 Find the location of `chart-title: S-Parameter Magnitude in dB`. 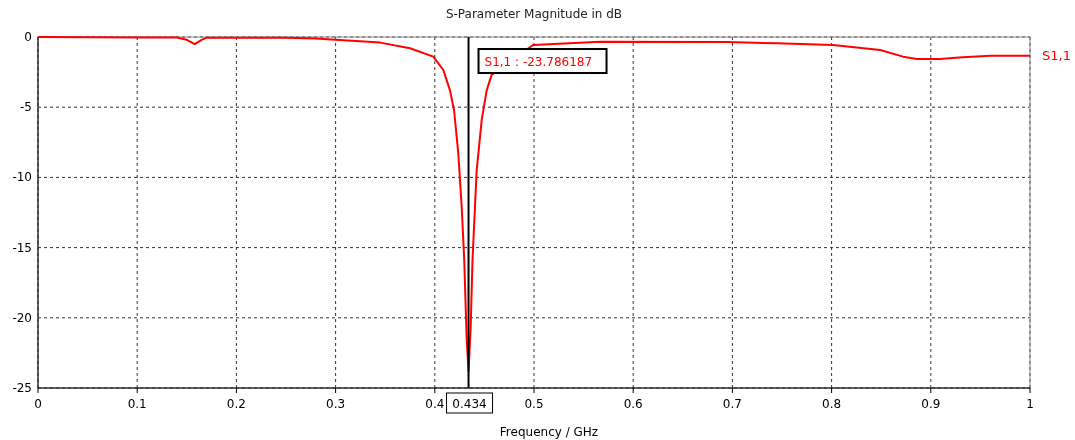

chart-title: S-Parameter Magnitude in dB is located at coordinates (534, 14).